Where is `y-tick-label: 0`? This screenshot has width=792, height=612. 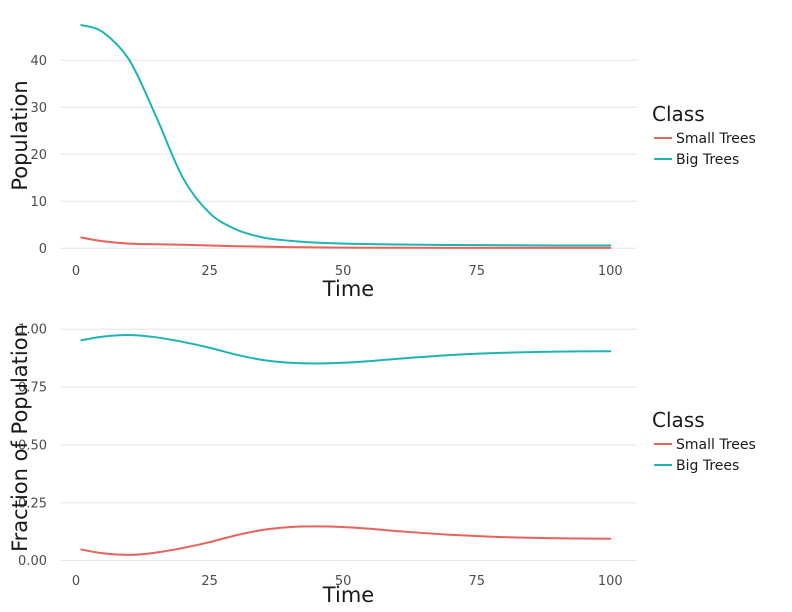 y-tick-label: 0 is located at coordinates (43, 249).